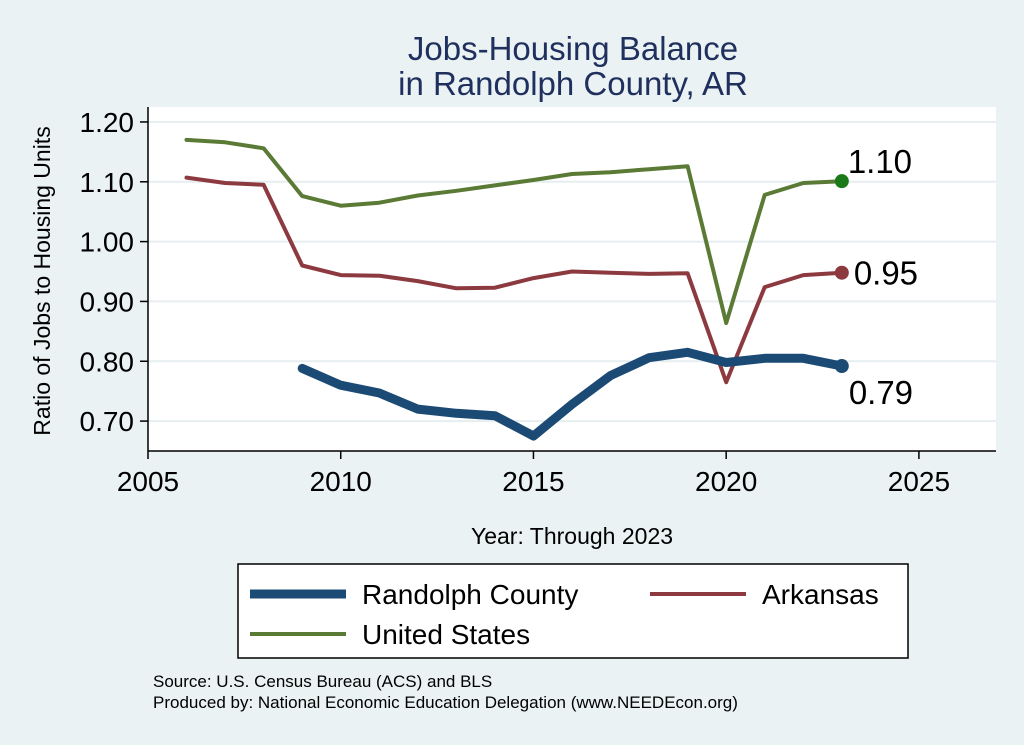 The width and height of the screenshot is (1024, 745). What do you see at coordinates (841, 272) in the screenshot?
I see `end-point-arkansas` at bounding box center [841, 272].